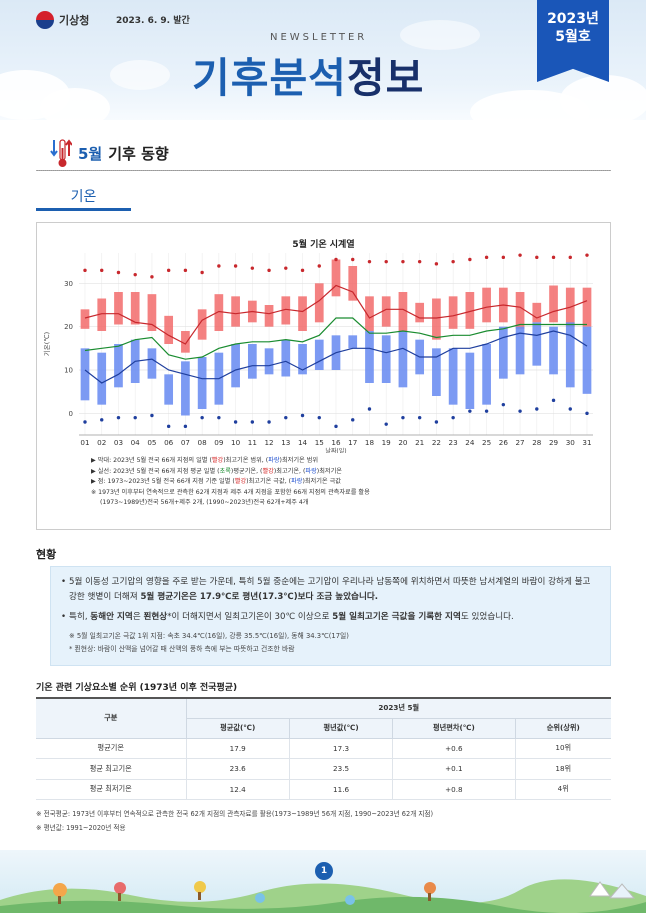  I want to click on subtab-underline, so click(83, 209).